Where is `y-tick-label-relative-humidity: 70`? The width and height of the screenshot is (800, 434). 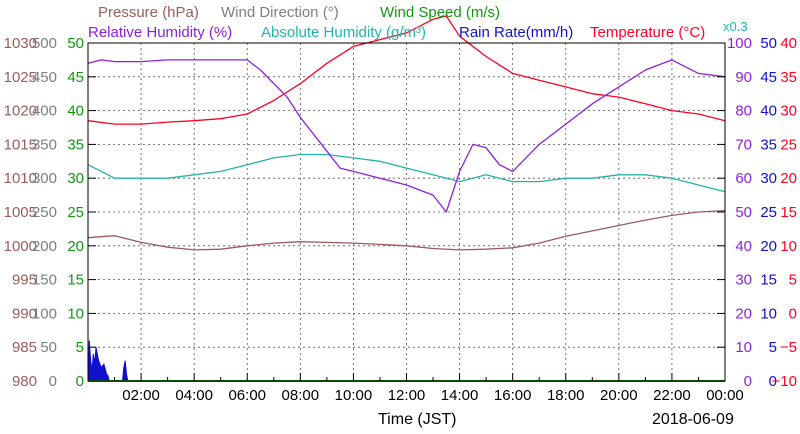
y-tick-label-relative-humidity: 70 is located at coordinates (743, 144).